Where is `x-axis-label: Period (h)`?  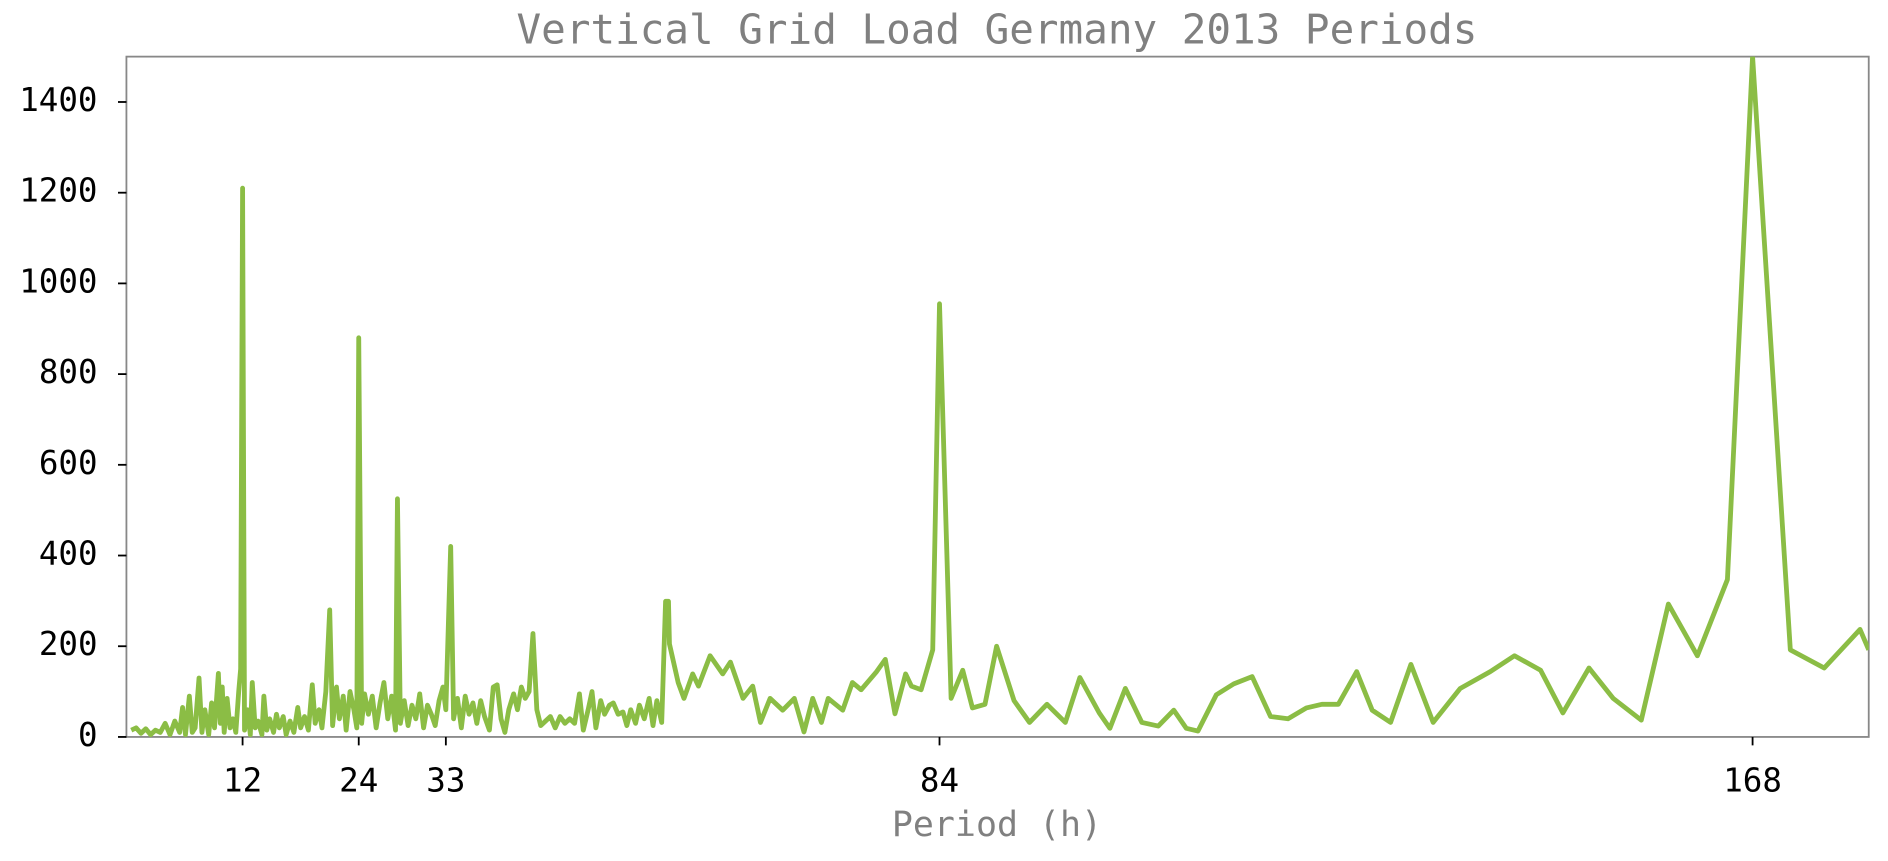
x-axis-label: Period (h) is located at coordinates (997, 825).